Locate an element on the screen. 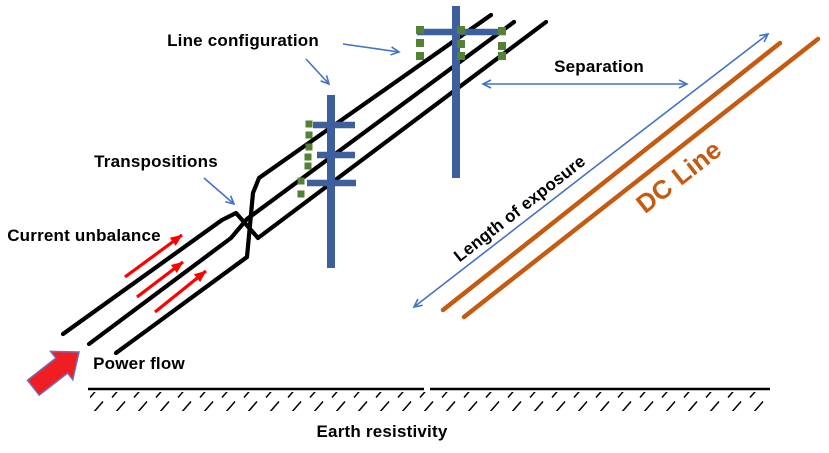 The height and width of the screenshot is (453, 829). power-flow-block-arrow is located at coordinates (53, 373).